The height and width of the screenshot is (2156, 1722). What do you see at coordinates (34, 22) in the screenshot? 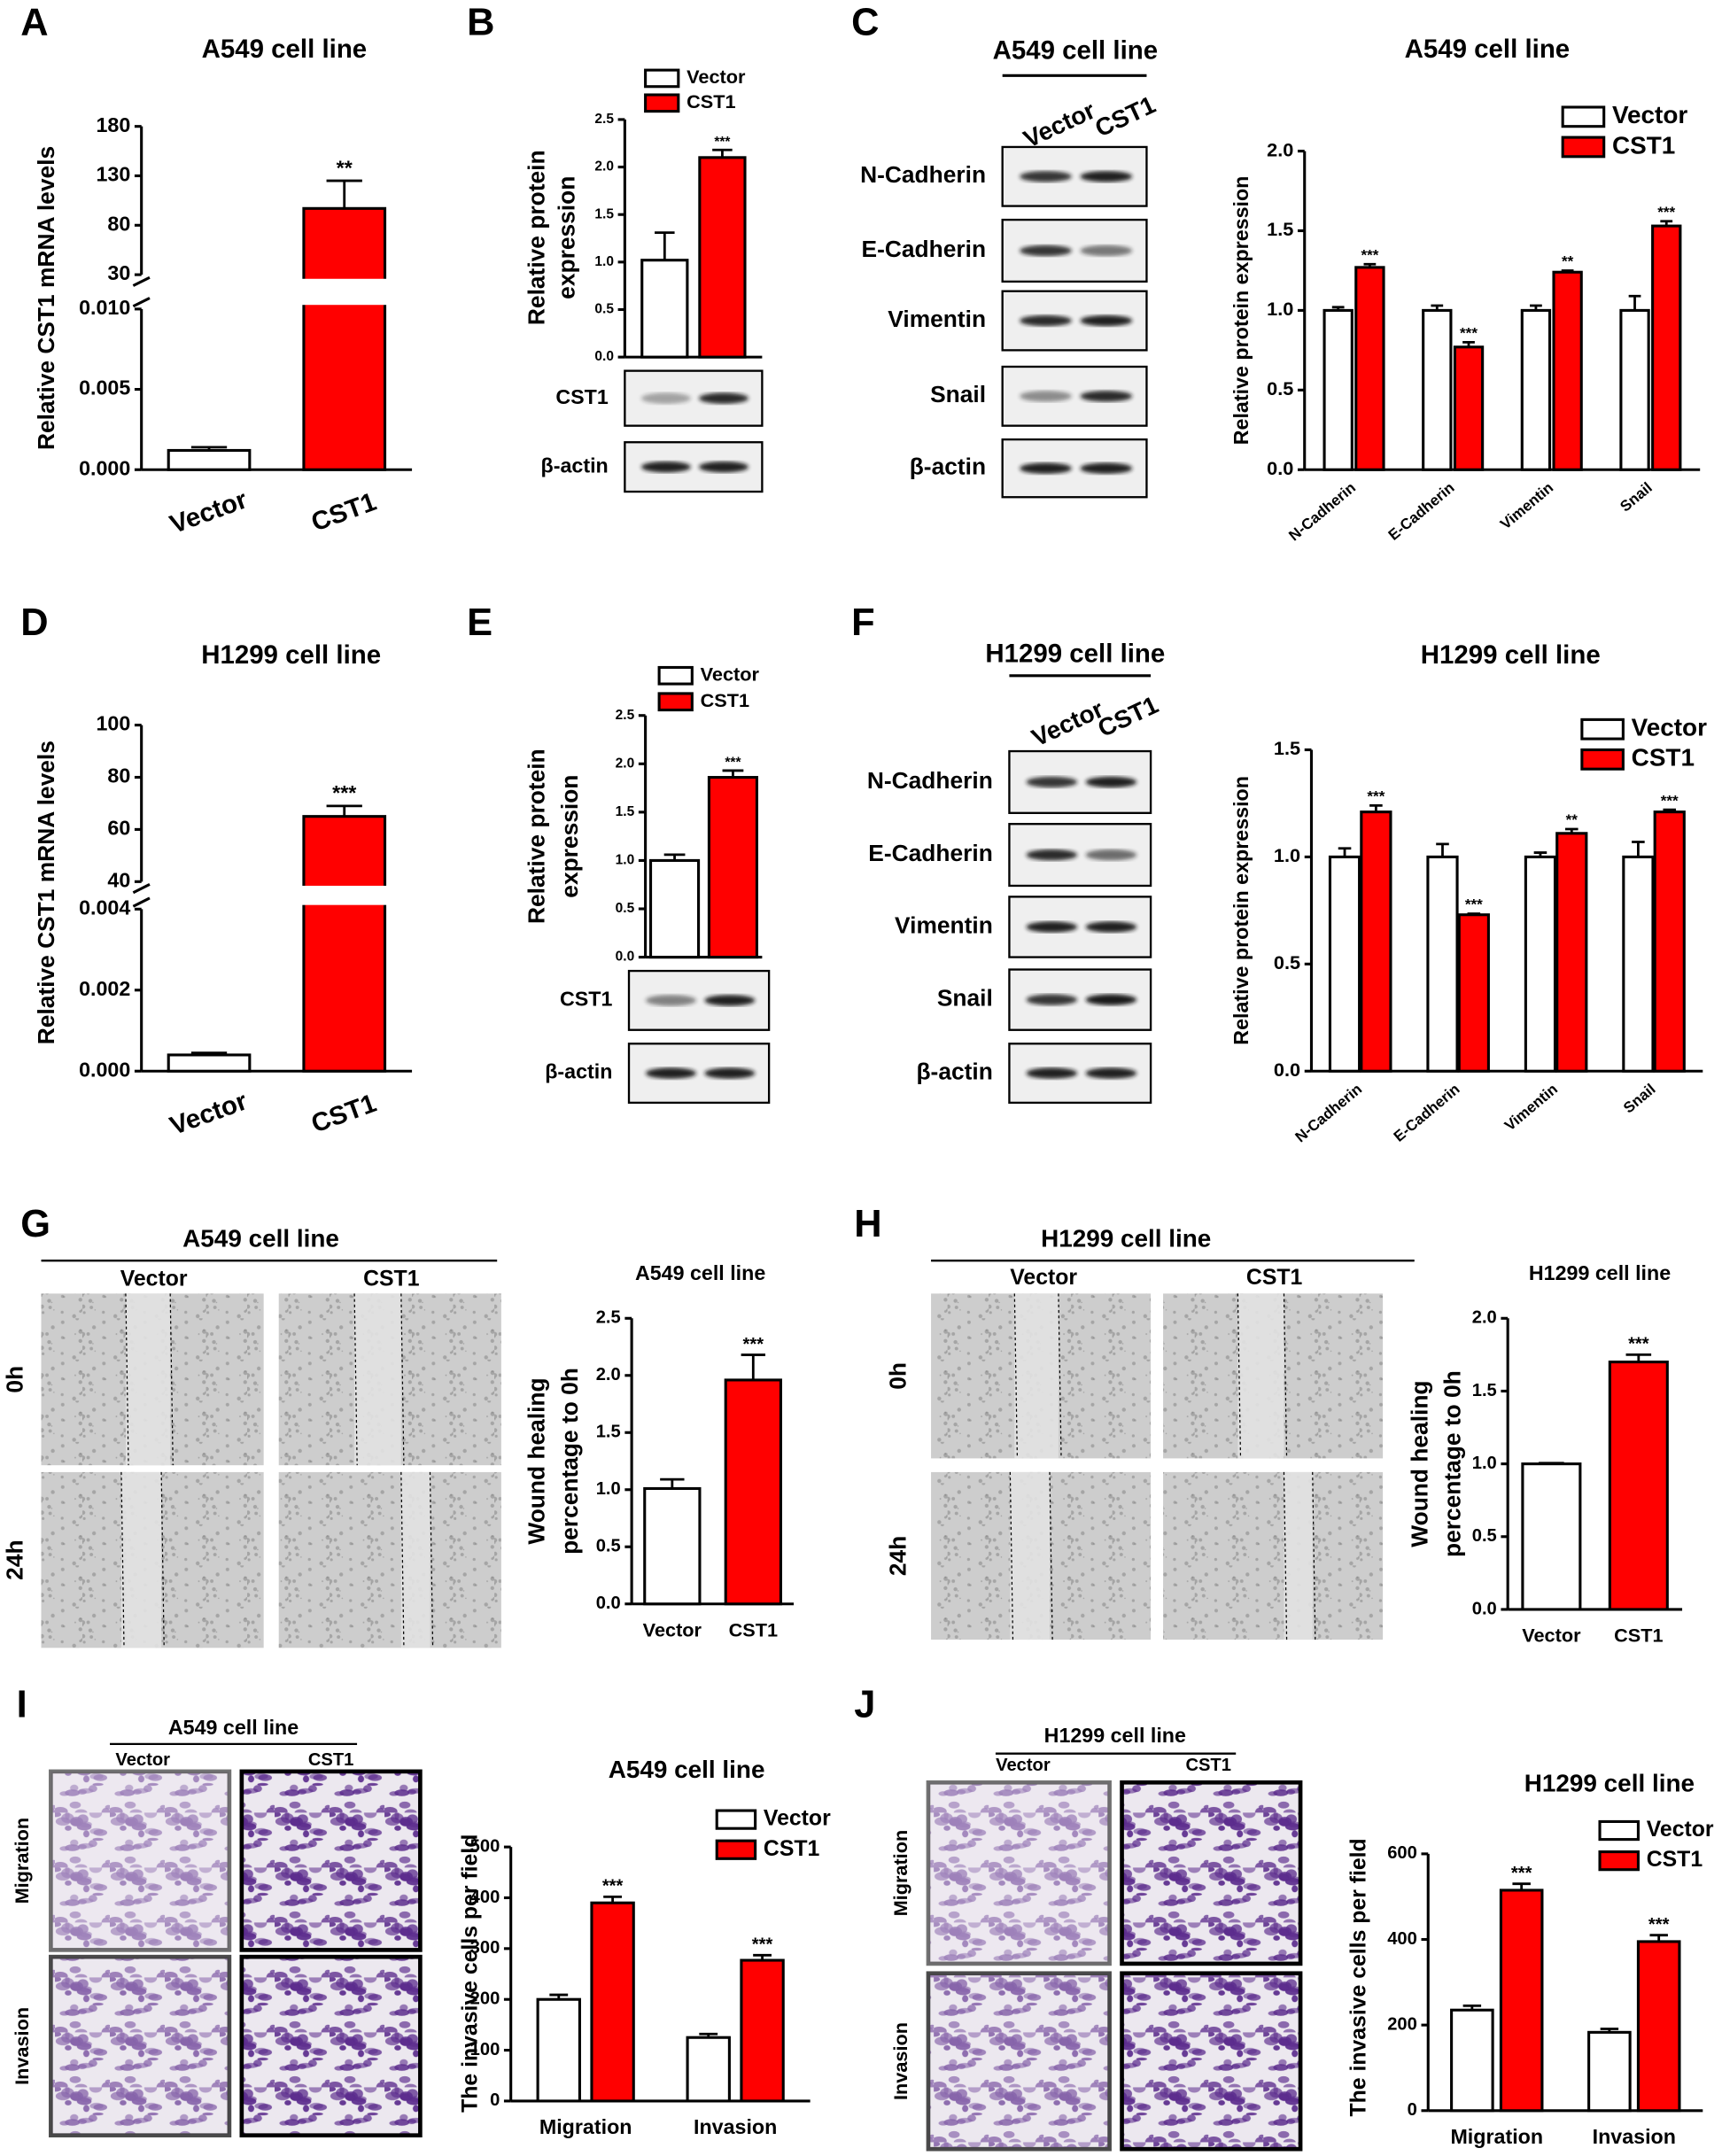
I see `panel-letter: A` at bounding box center [34, 22].